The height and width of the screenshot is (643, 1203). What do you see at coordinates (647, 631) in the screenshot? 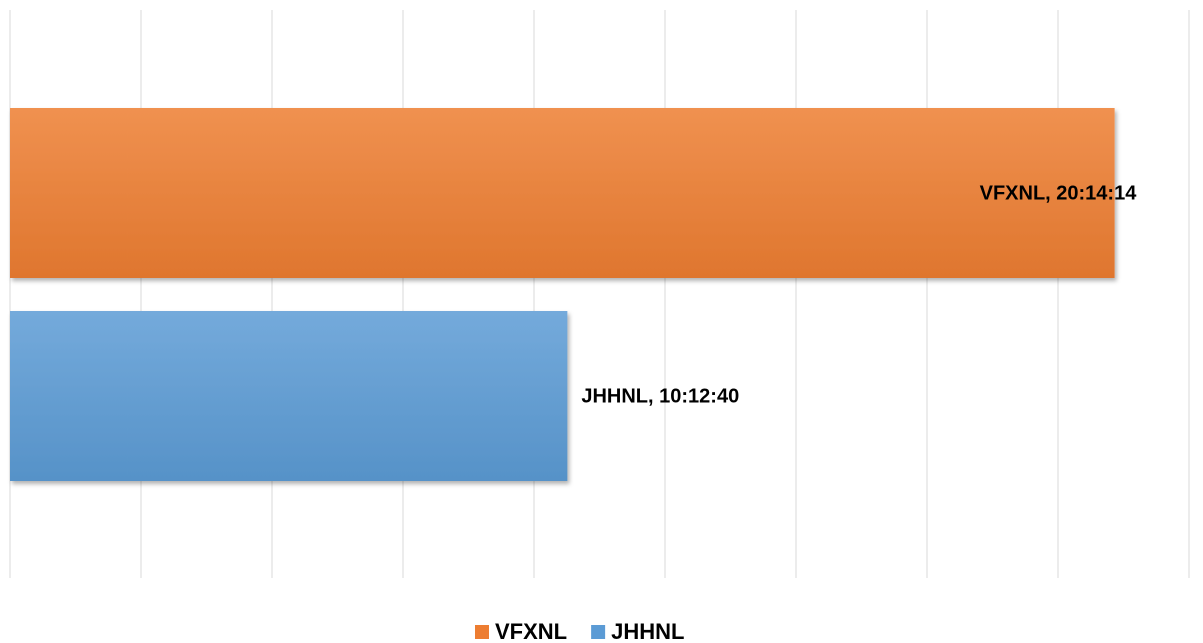
I see `legend-label: JHHNL` at bounding box center [647, 631].